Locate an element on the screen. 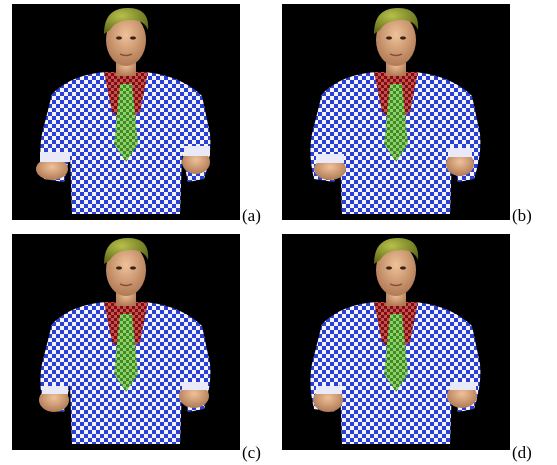 The width and height of the screenshot is (557, 465). avatar-render-b is located at coordinates (395, 111).